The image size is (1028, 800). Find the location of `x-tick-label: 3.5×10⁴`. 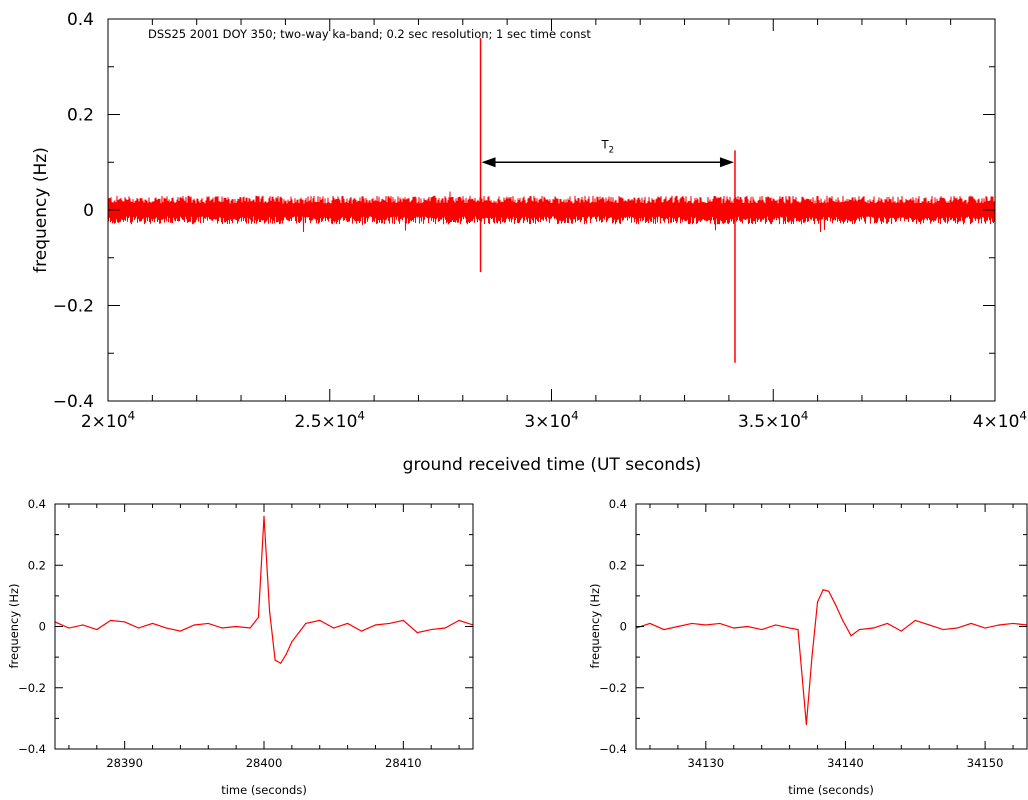

x-tick-label: 3.5×10⁴ is located at coordinates (773, 420).